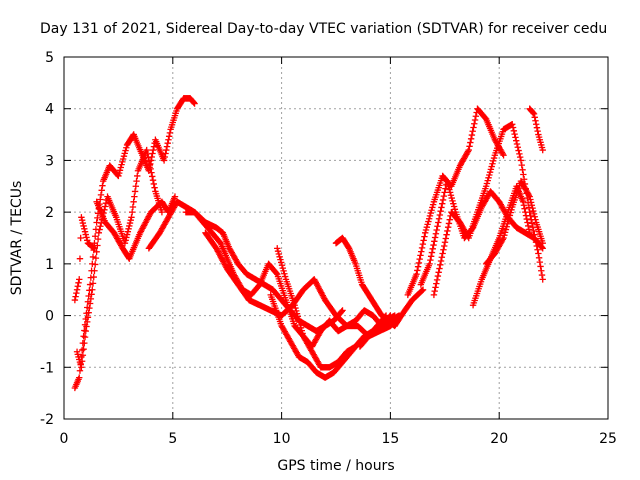 This screenshot has width=640, height=480. Describe the element at coordinates (49, 317) in the screenshot. I see `y-tick-label: 0` at that location.